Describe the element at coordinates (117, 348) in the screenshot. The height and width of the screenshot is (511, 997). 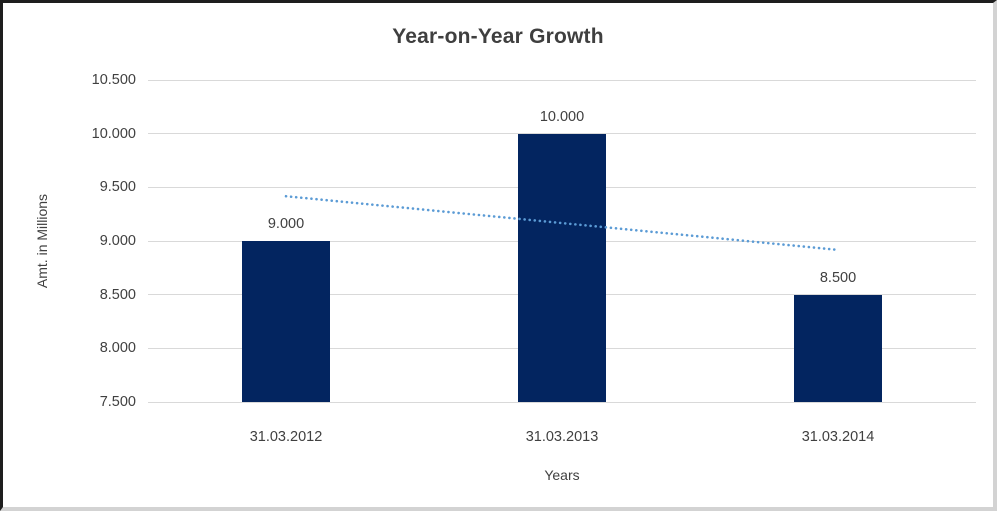
I see `y-tick-label: 8.000` at that location.